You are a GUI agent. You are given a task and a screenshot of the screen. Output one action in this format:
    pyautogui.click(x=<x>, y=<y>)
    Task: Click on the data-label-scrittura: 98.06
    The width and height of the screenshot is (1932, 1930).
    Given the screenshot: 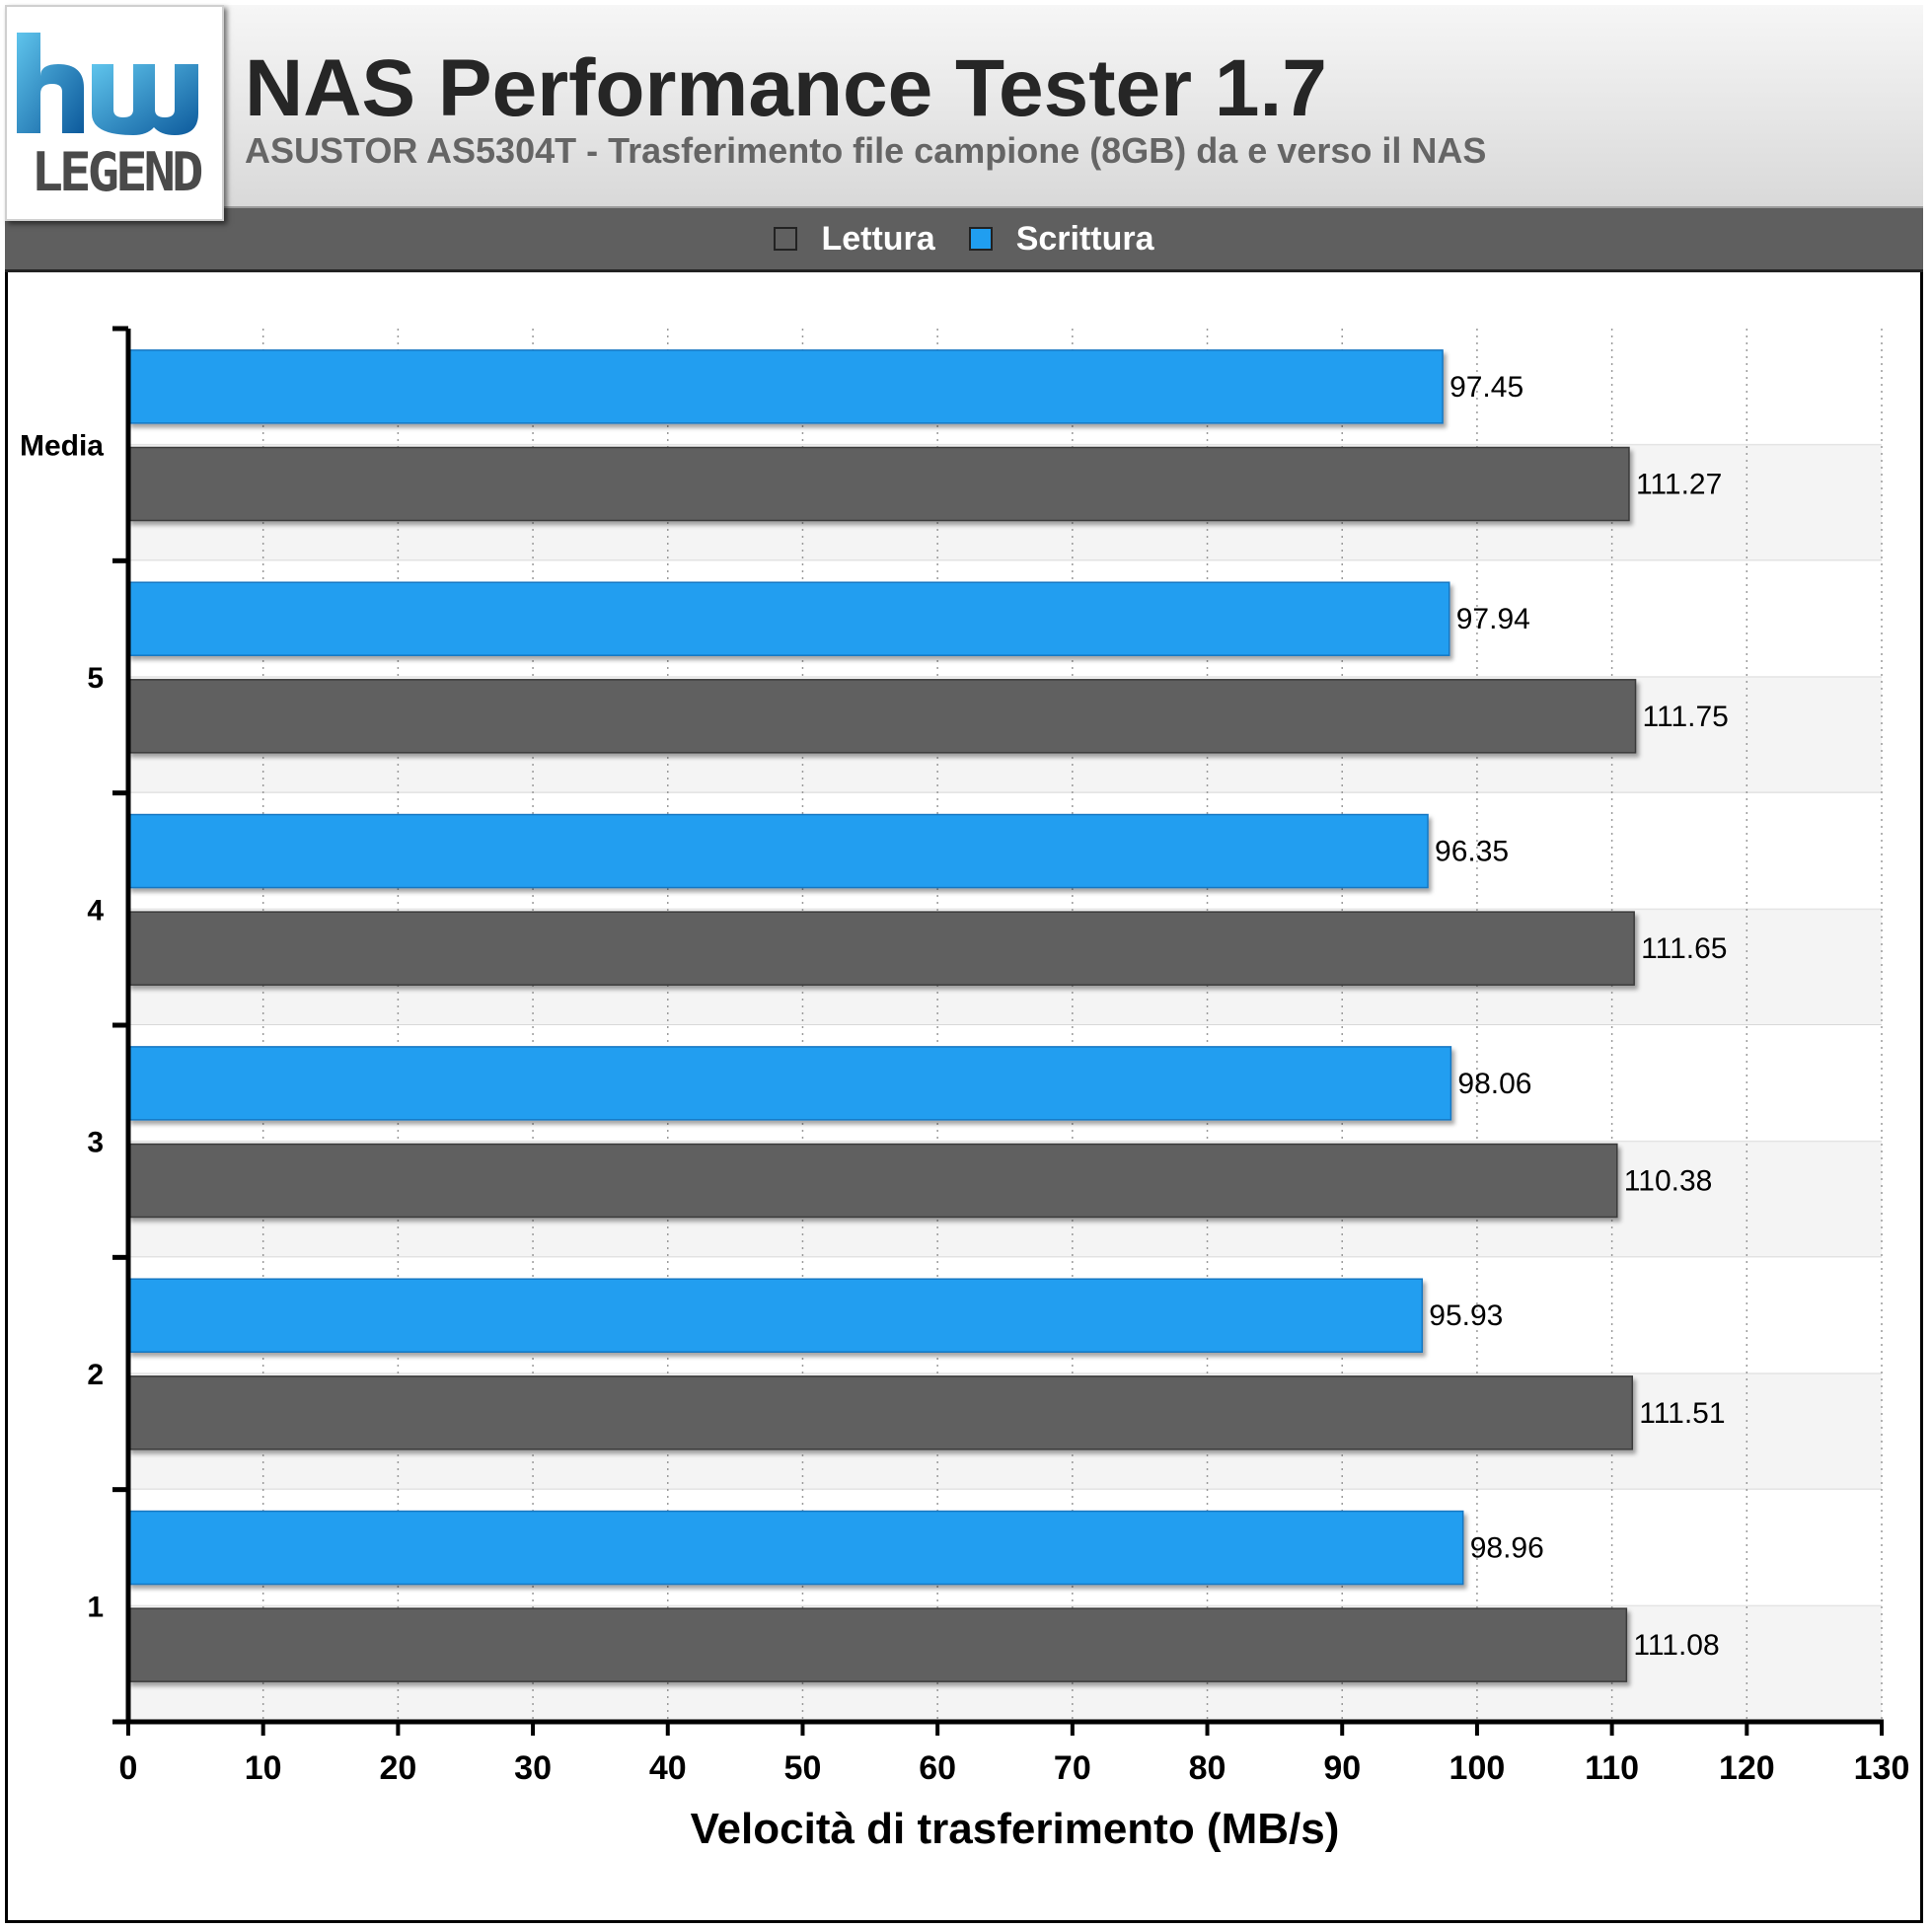 What is the action you would take?
    pyautogui.click(x=1494, y=1084)
    